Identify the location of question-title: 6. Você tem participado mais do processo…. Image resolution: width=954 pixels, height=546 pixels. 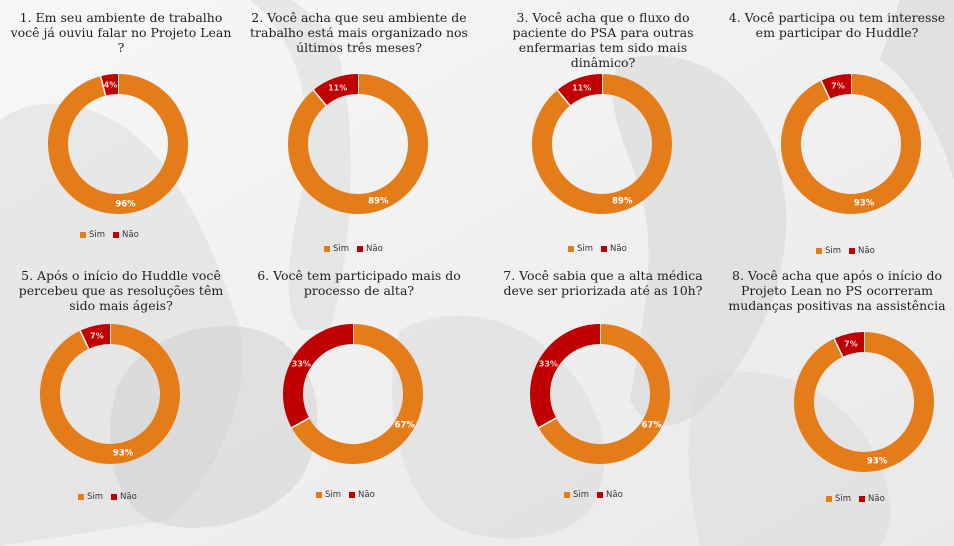
(359, 283).